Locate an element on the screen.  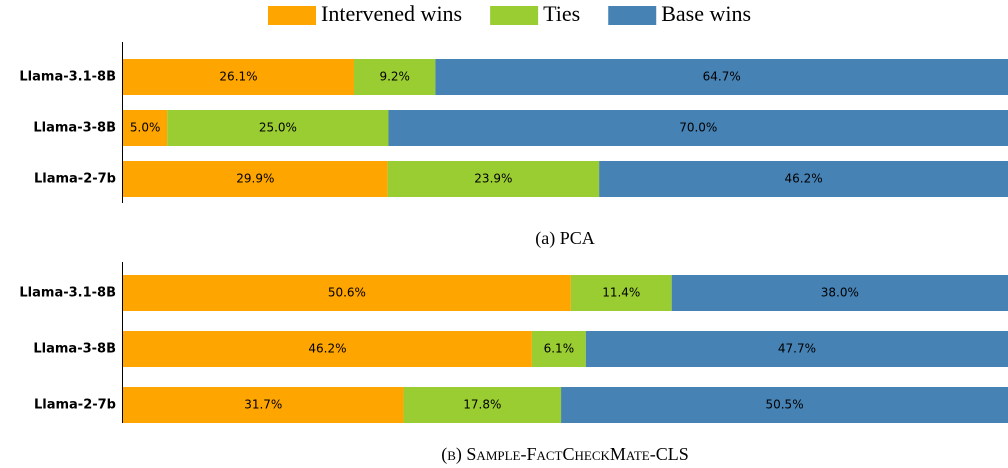
legend-label: Base wins is located at coordinates (706, 13).